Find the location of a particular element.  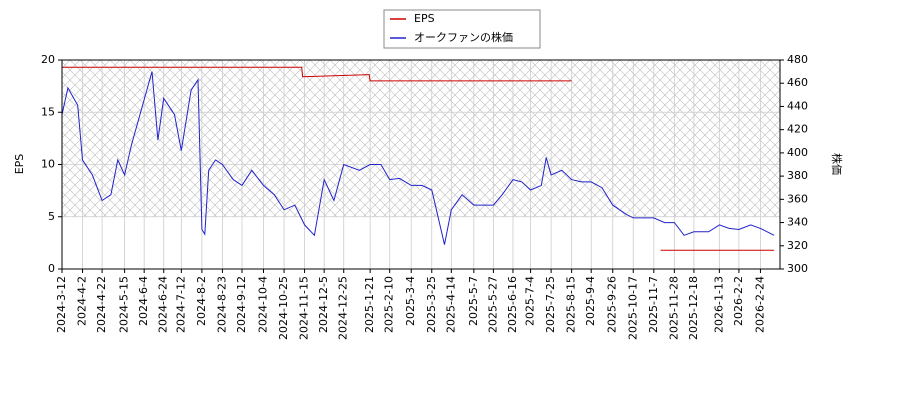

y2-tick-label: 340 is located at coordinates (797, 222).